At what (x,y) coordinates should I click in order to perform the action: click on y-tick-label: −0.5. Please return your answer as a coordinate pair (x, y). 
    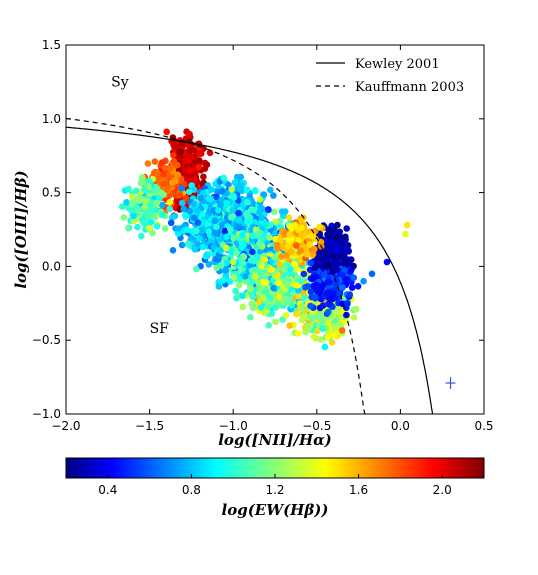
    Looking at the image, I should click on (46, 340).